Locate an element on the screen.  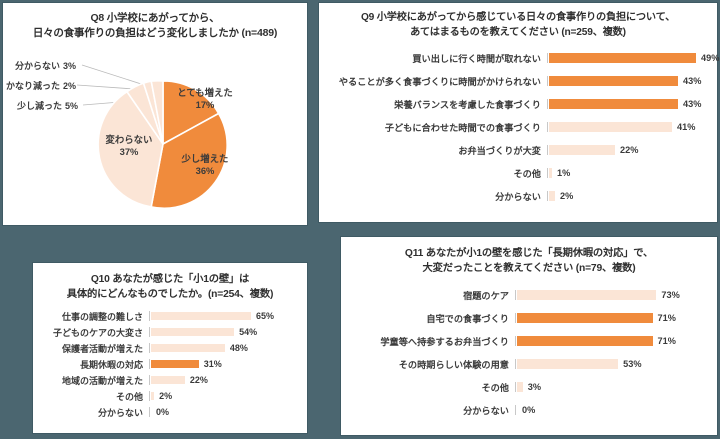
chart-title-q11-line1: Q11 あなたが小1の壁を感じた「長期休暇の対応」で、 is located at coordinates (529, 253).